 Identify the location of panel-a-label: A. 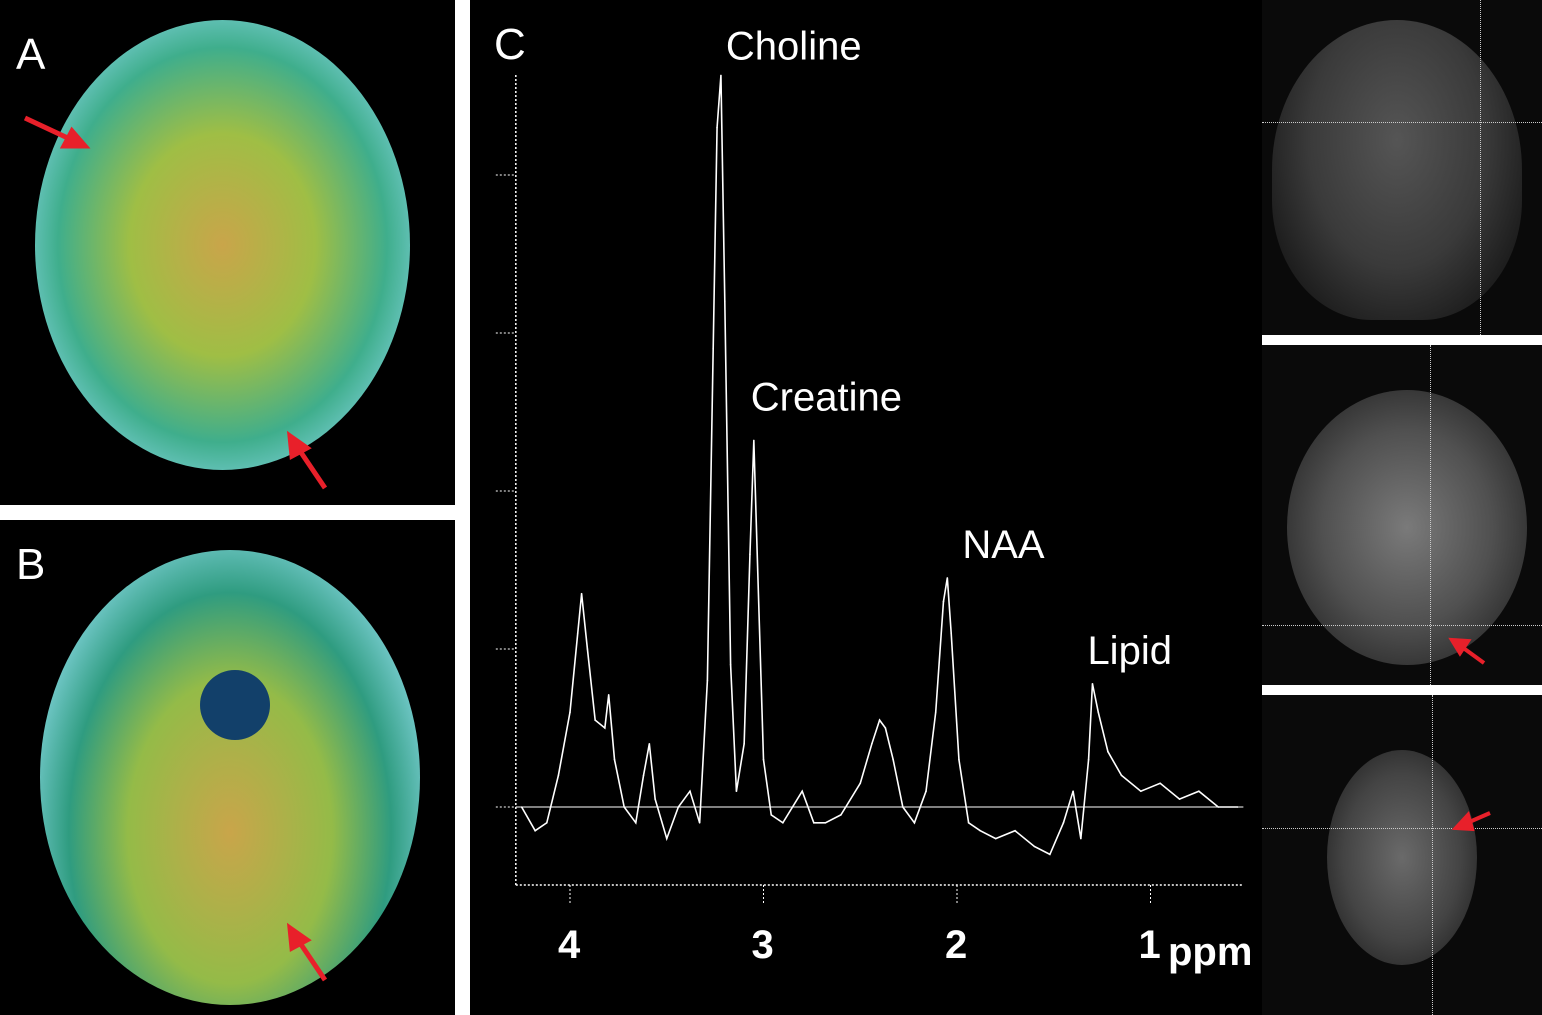
(31, 54).